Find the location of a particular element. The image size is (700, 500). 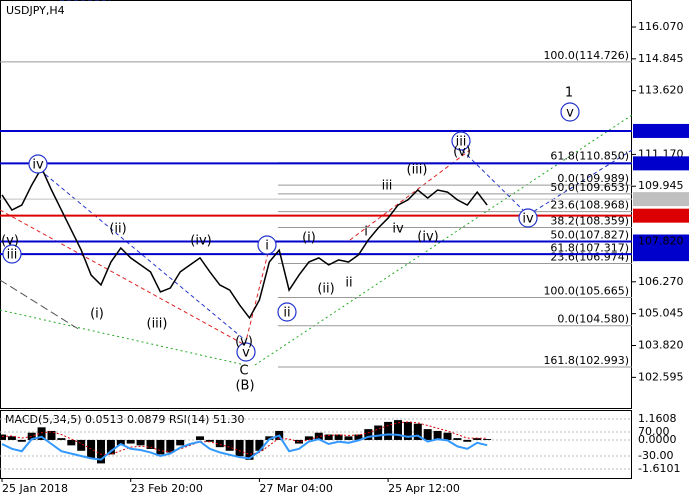

y-tick-label: 114.845 is located at coordinates (661, 58).